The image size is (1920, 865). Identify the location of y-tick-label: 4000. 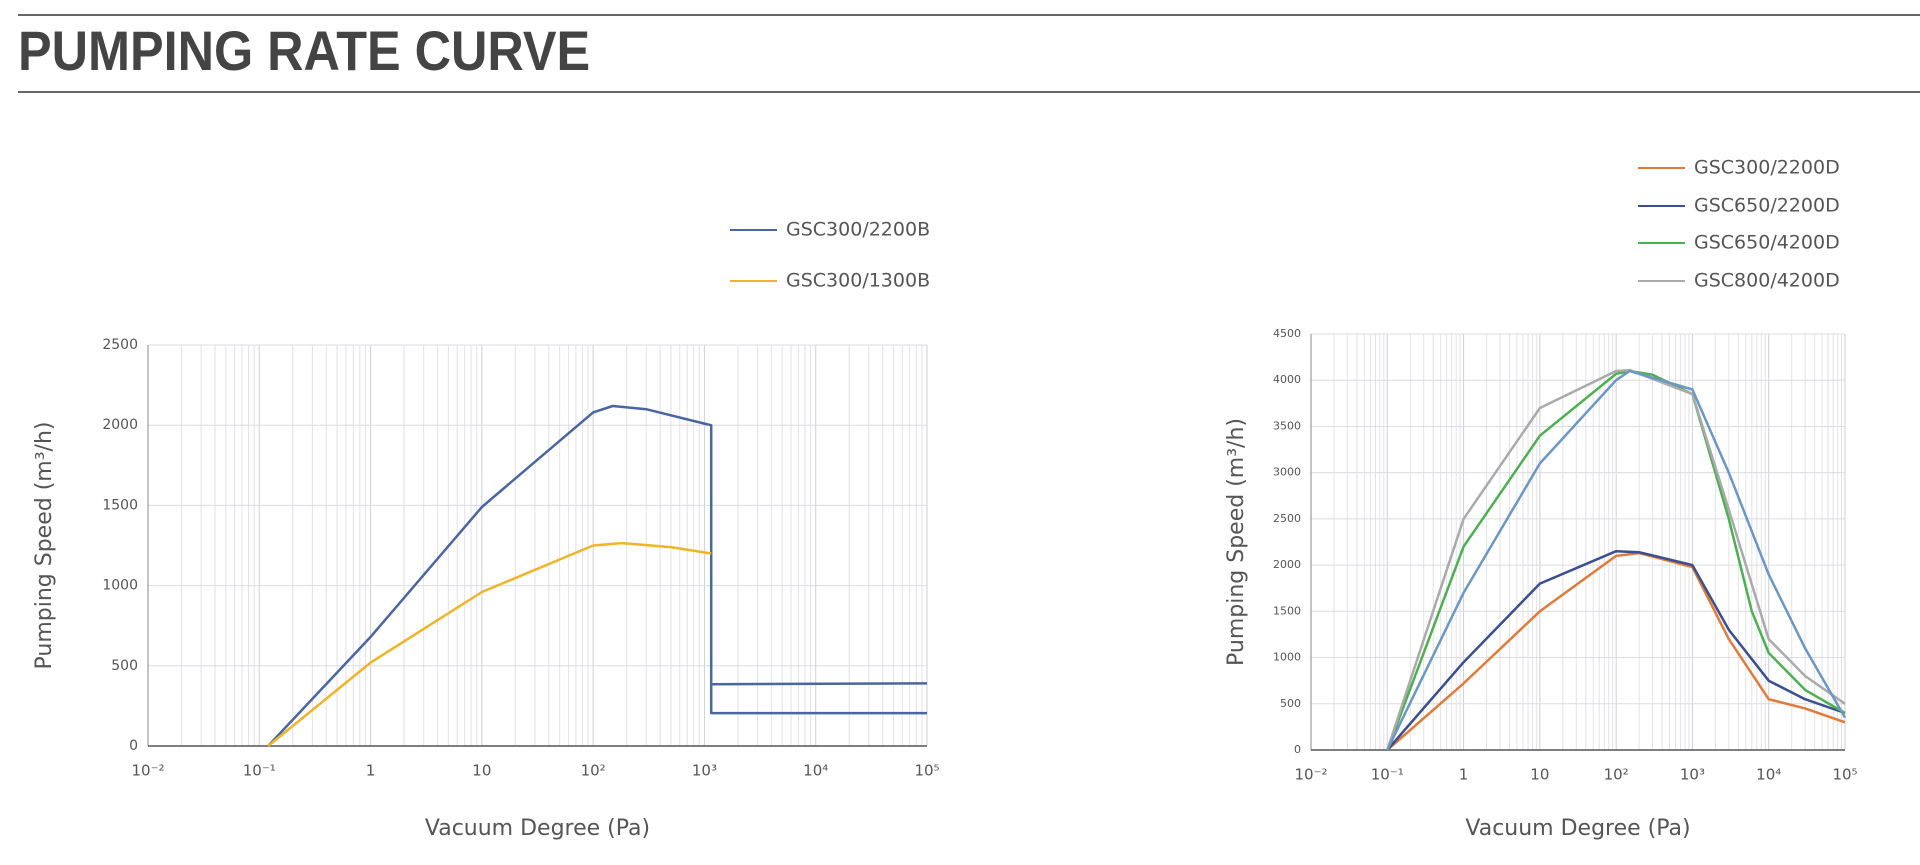
(1287, 379).